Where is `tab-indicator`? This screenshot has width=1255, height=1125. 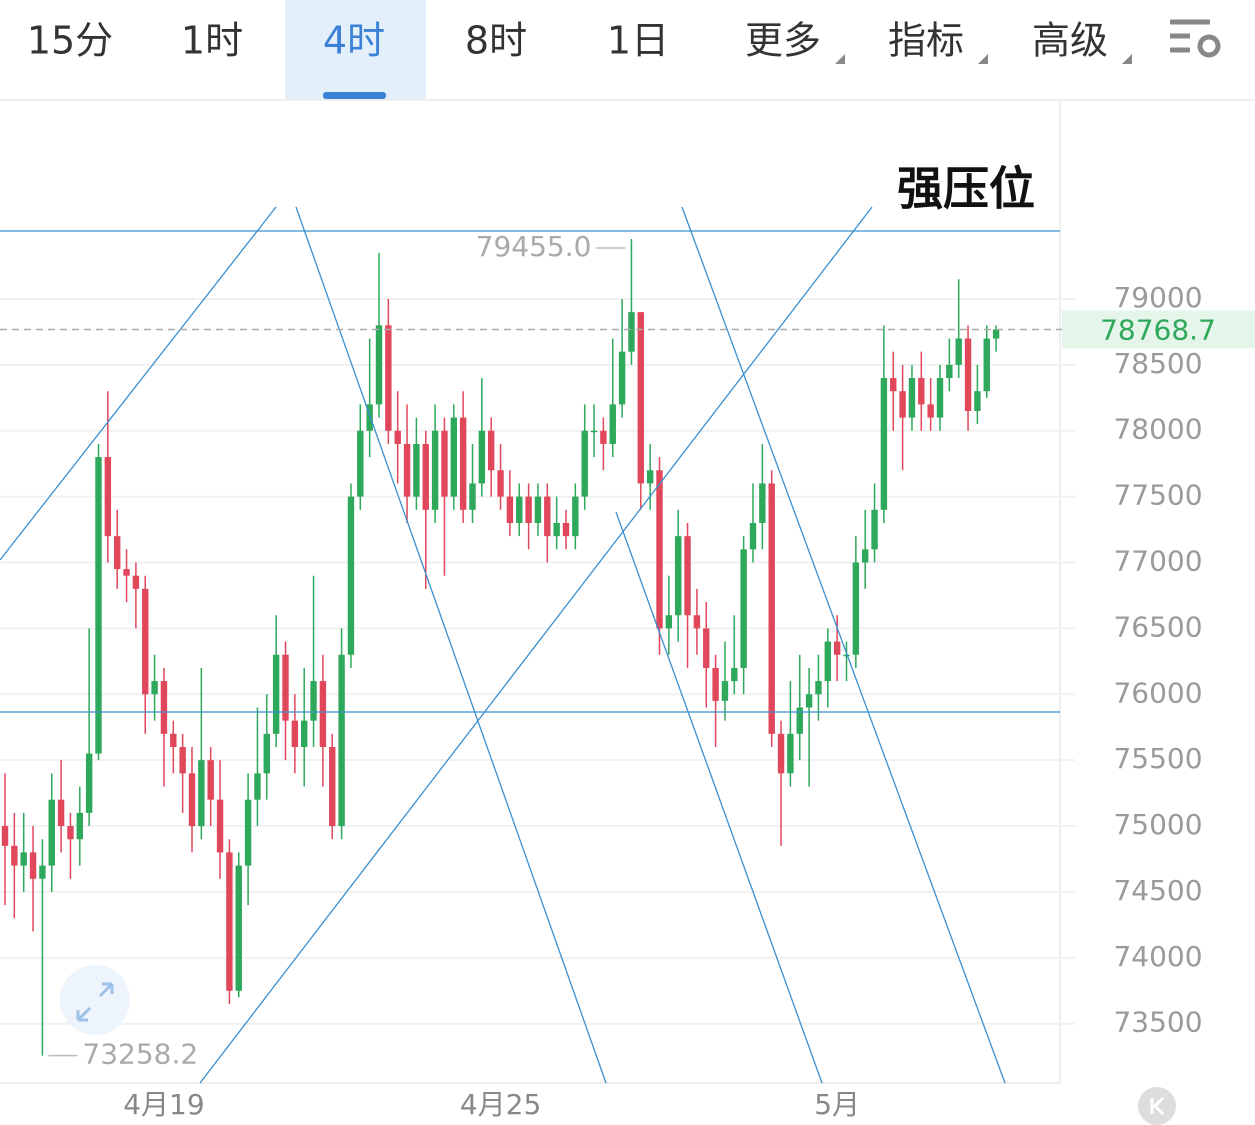 tab-indicator is located at coordinates (354, 95).